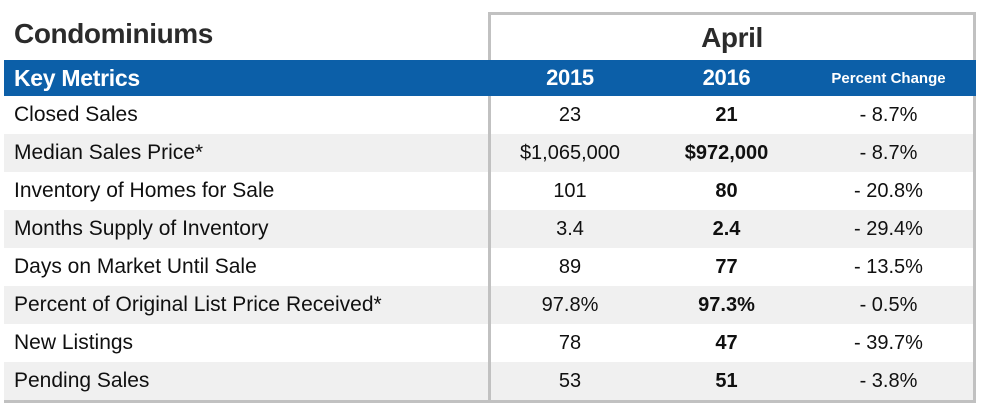  I want to click on column-header-2016: 2016, so click(726, 77).